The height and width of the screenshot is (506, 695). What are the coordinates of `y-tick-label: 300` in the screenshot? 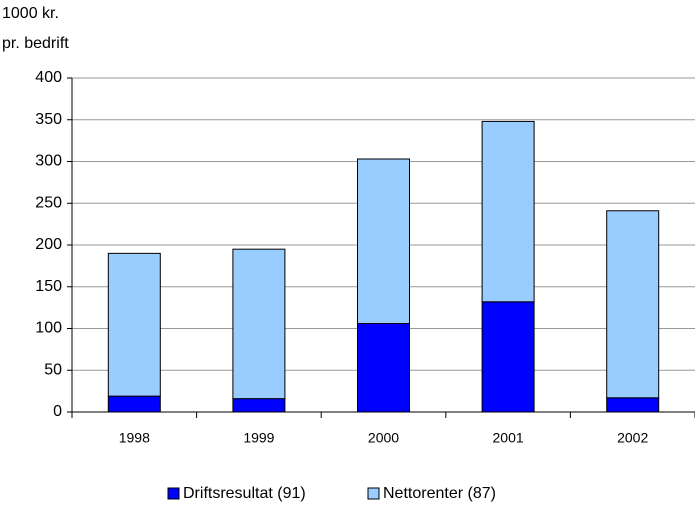 It's located at (48, 161).